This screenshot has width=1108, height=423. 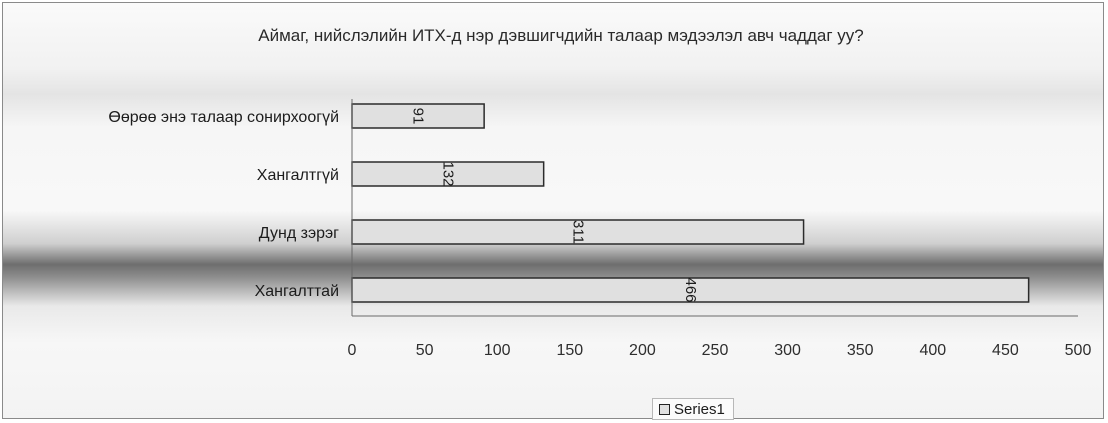 What do you see at coordinates (554, 205) in the screenshot?
I see `data-labels: 91 132 311 466` at bounding box center [554, 205].